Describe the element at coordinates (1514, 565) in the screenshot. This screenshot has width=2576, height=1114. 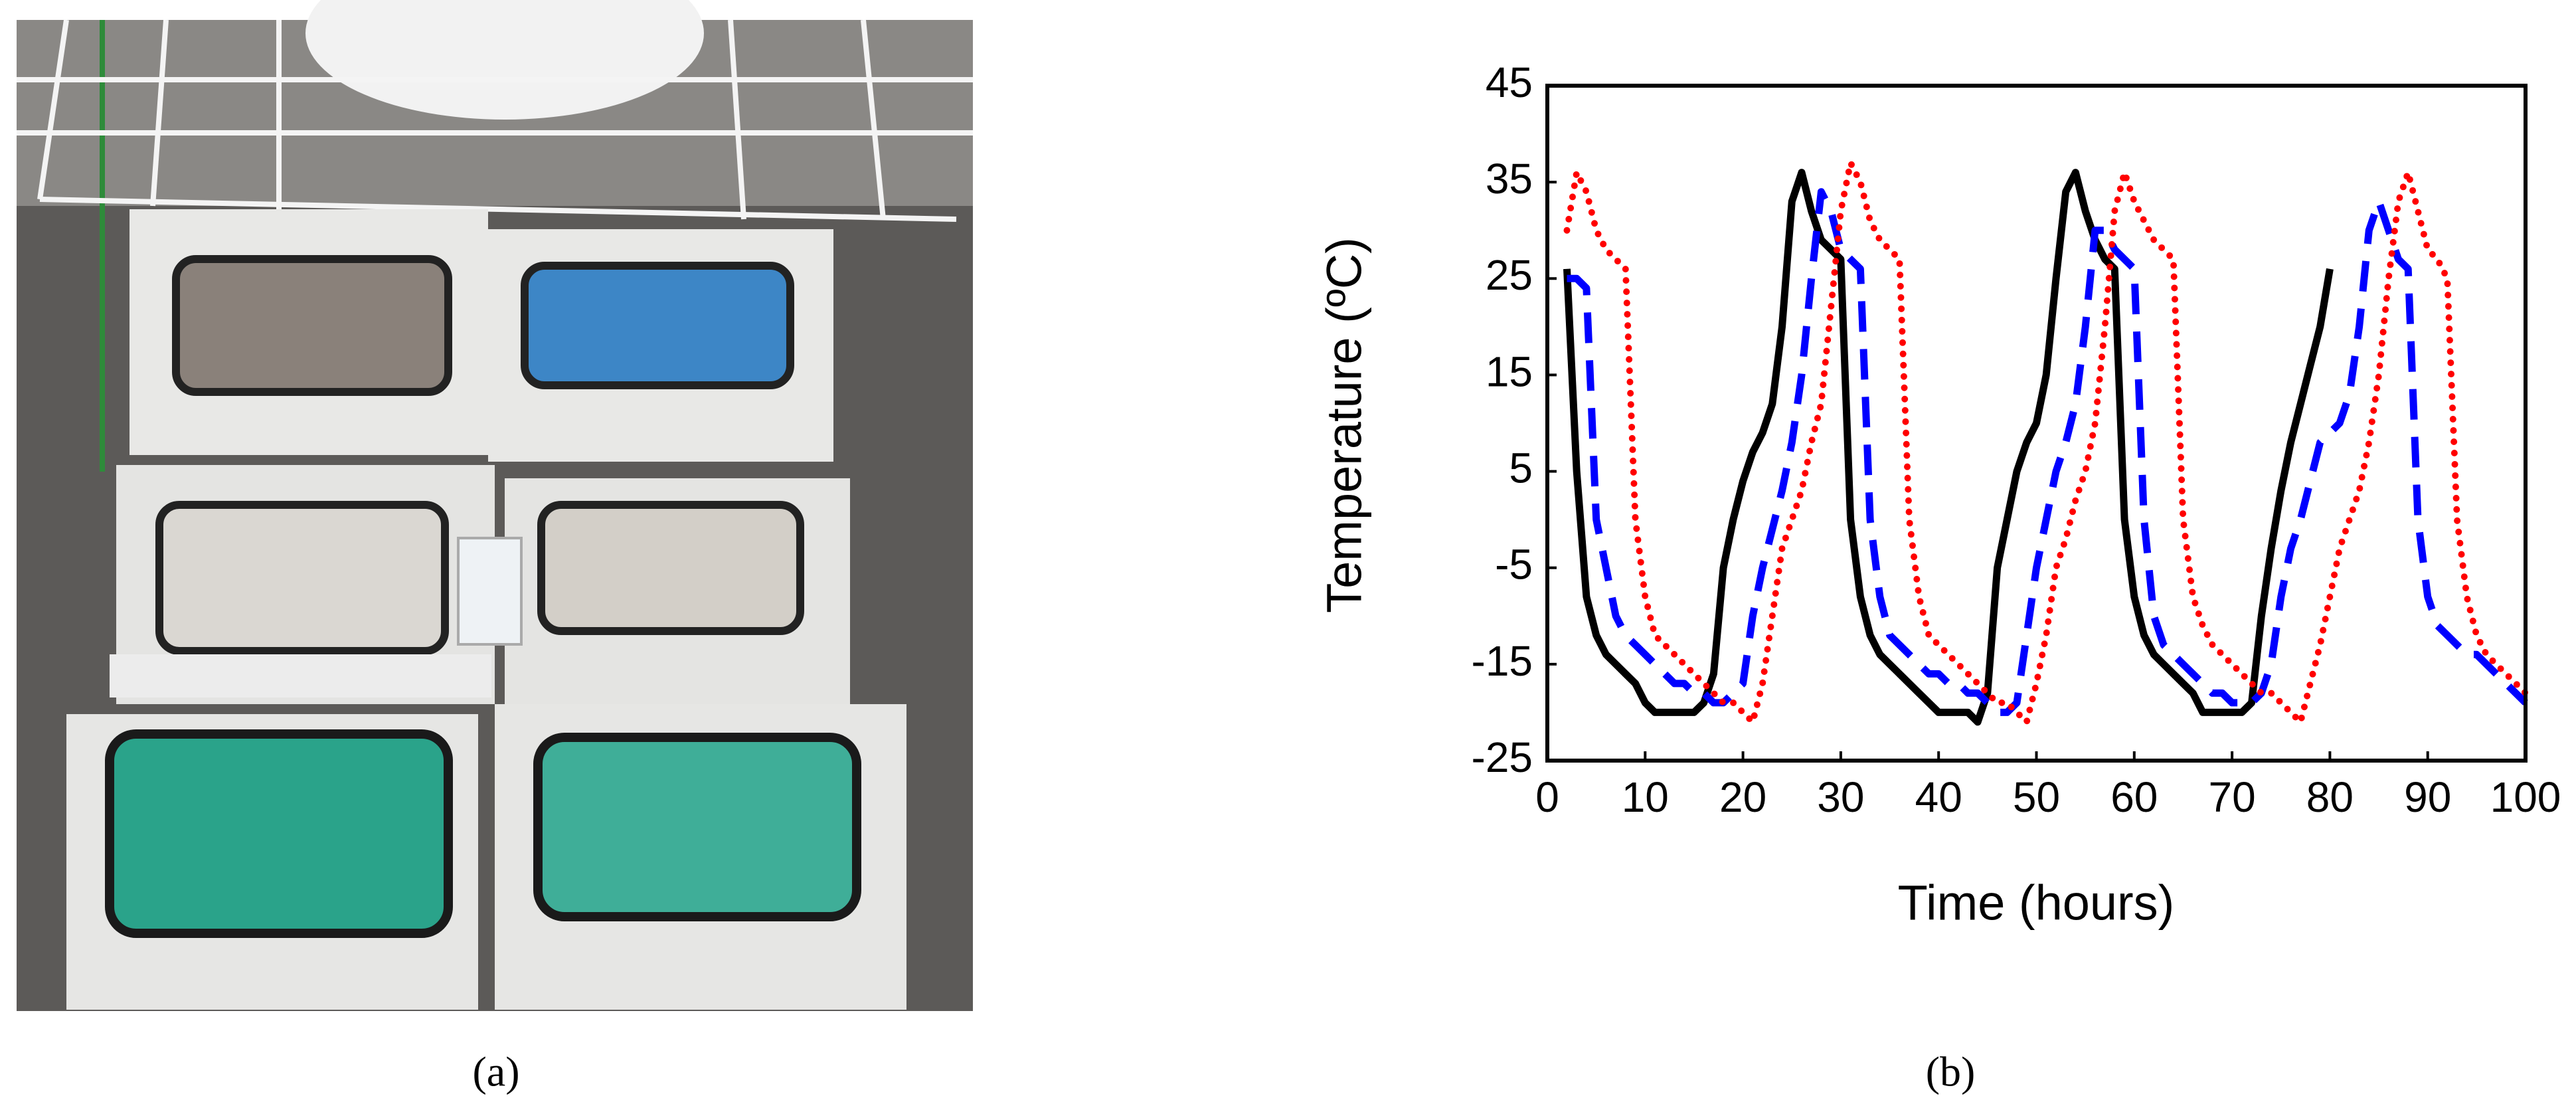
I see `y-tick-label: -5` at that location.